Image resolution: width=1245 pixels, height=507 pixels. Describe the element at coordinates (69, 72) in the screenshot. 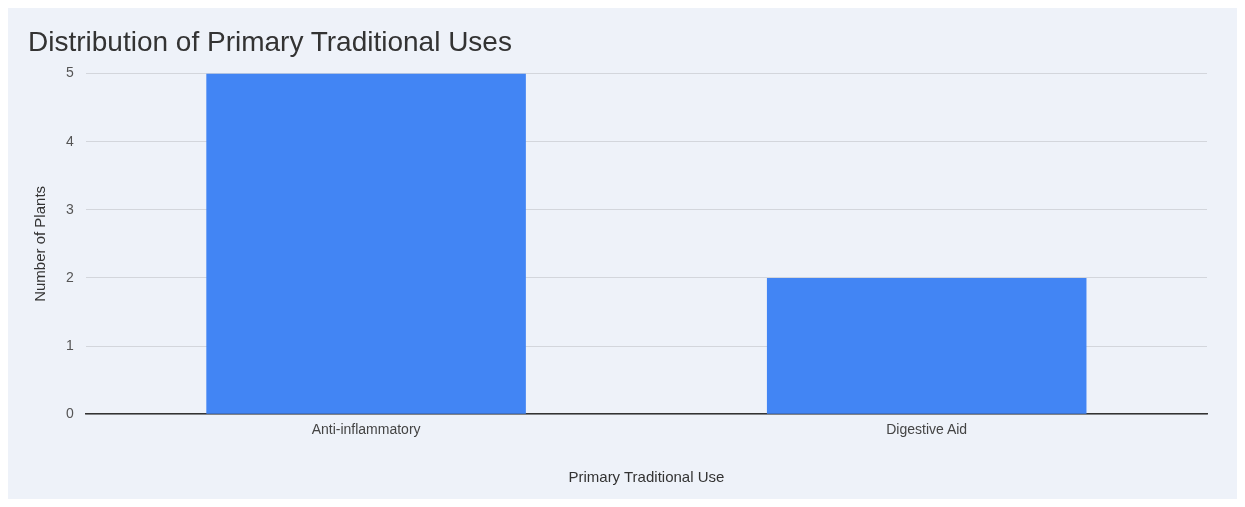

I see `y-tick-label: 5` at that location.